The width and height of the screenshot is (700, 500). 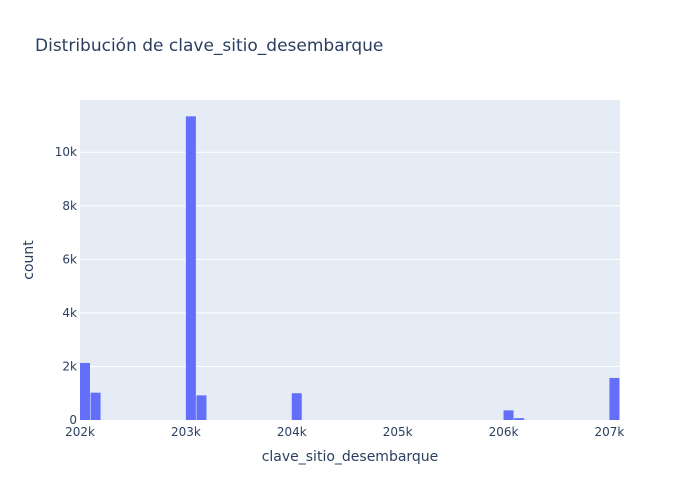 I want to click on x-tick-labels: 202k 203k 204k 205k 206k 207k, so click(x=344, y=432).